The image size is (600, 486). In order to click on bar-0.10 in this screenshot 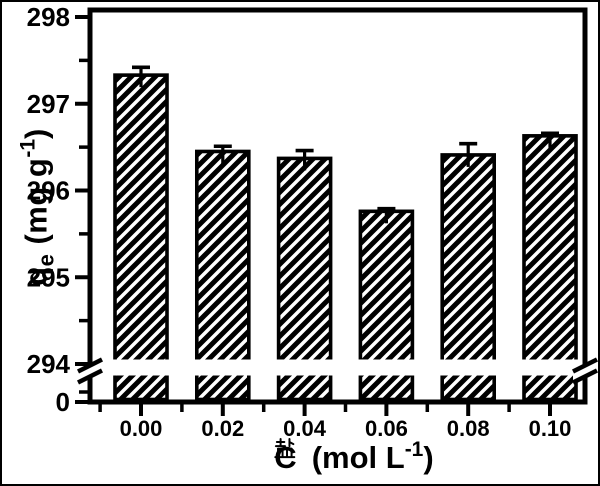, I will do `click(550, 268)`.